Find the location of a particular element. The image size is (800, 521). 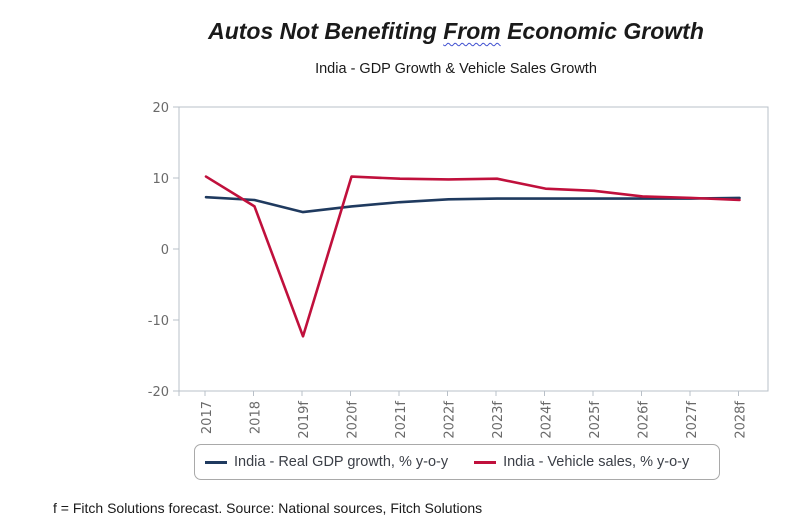

x-tick-label: 2017 is located at coordinates (207, 417).